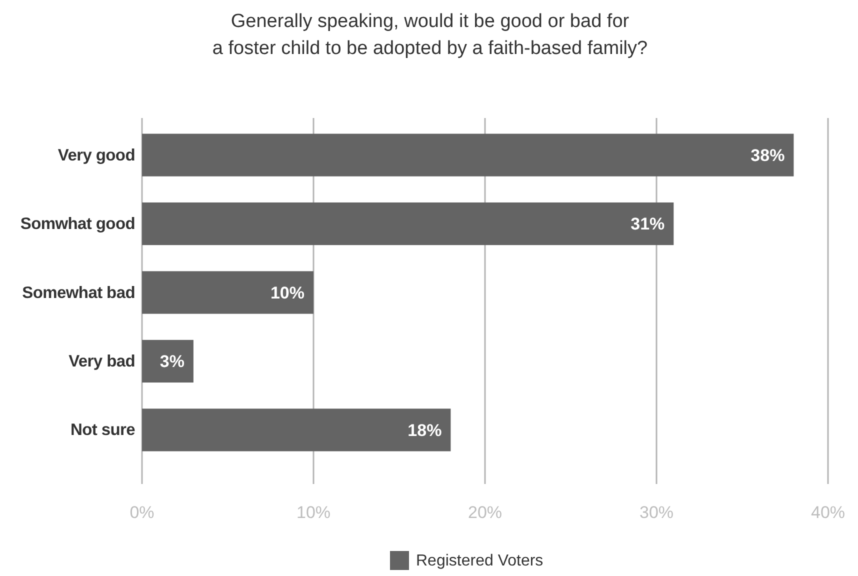 The height and width of the screenshot is (576, 858). Describe the element at coordinates (425, 430) in the screenshot. I see `text: 18%` at that location.